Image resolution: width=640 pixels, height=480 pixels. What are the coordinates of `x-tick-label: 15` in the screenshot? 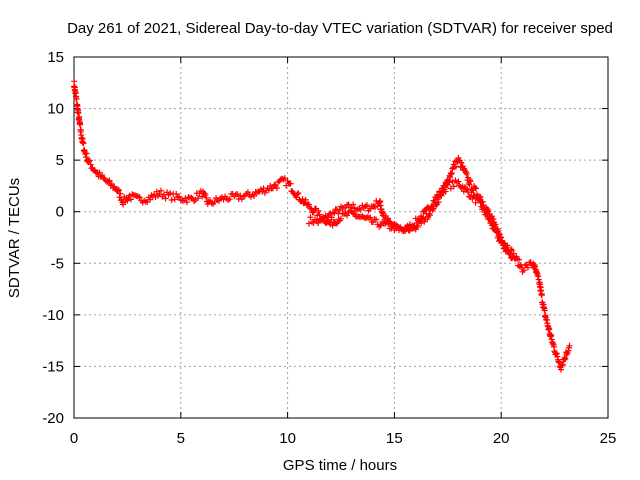 It's located at (394, 438).